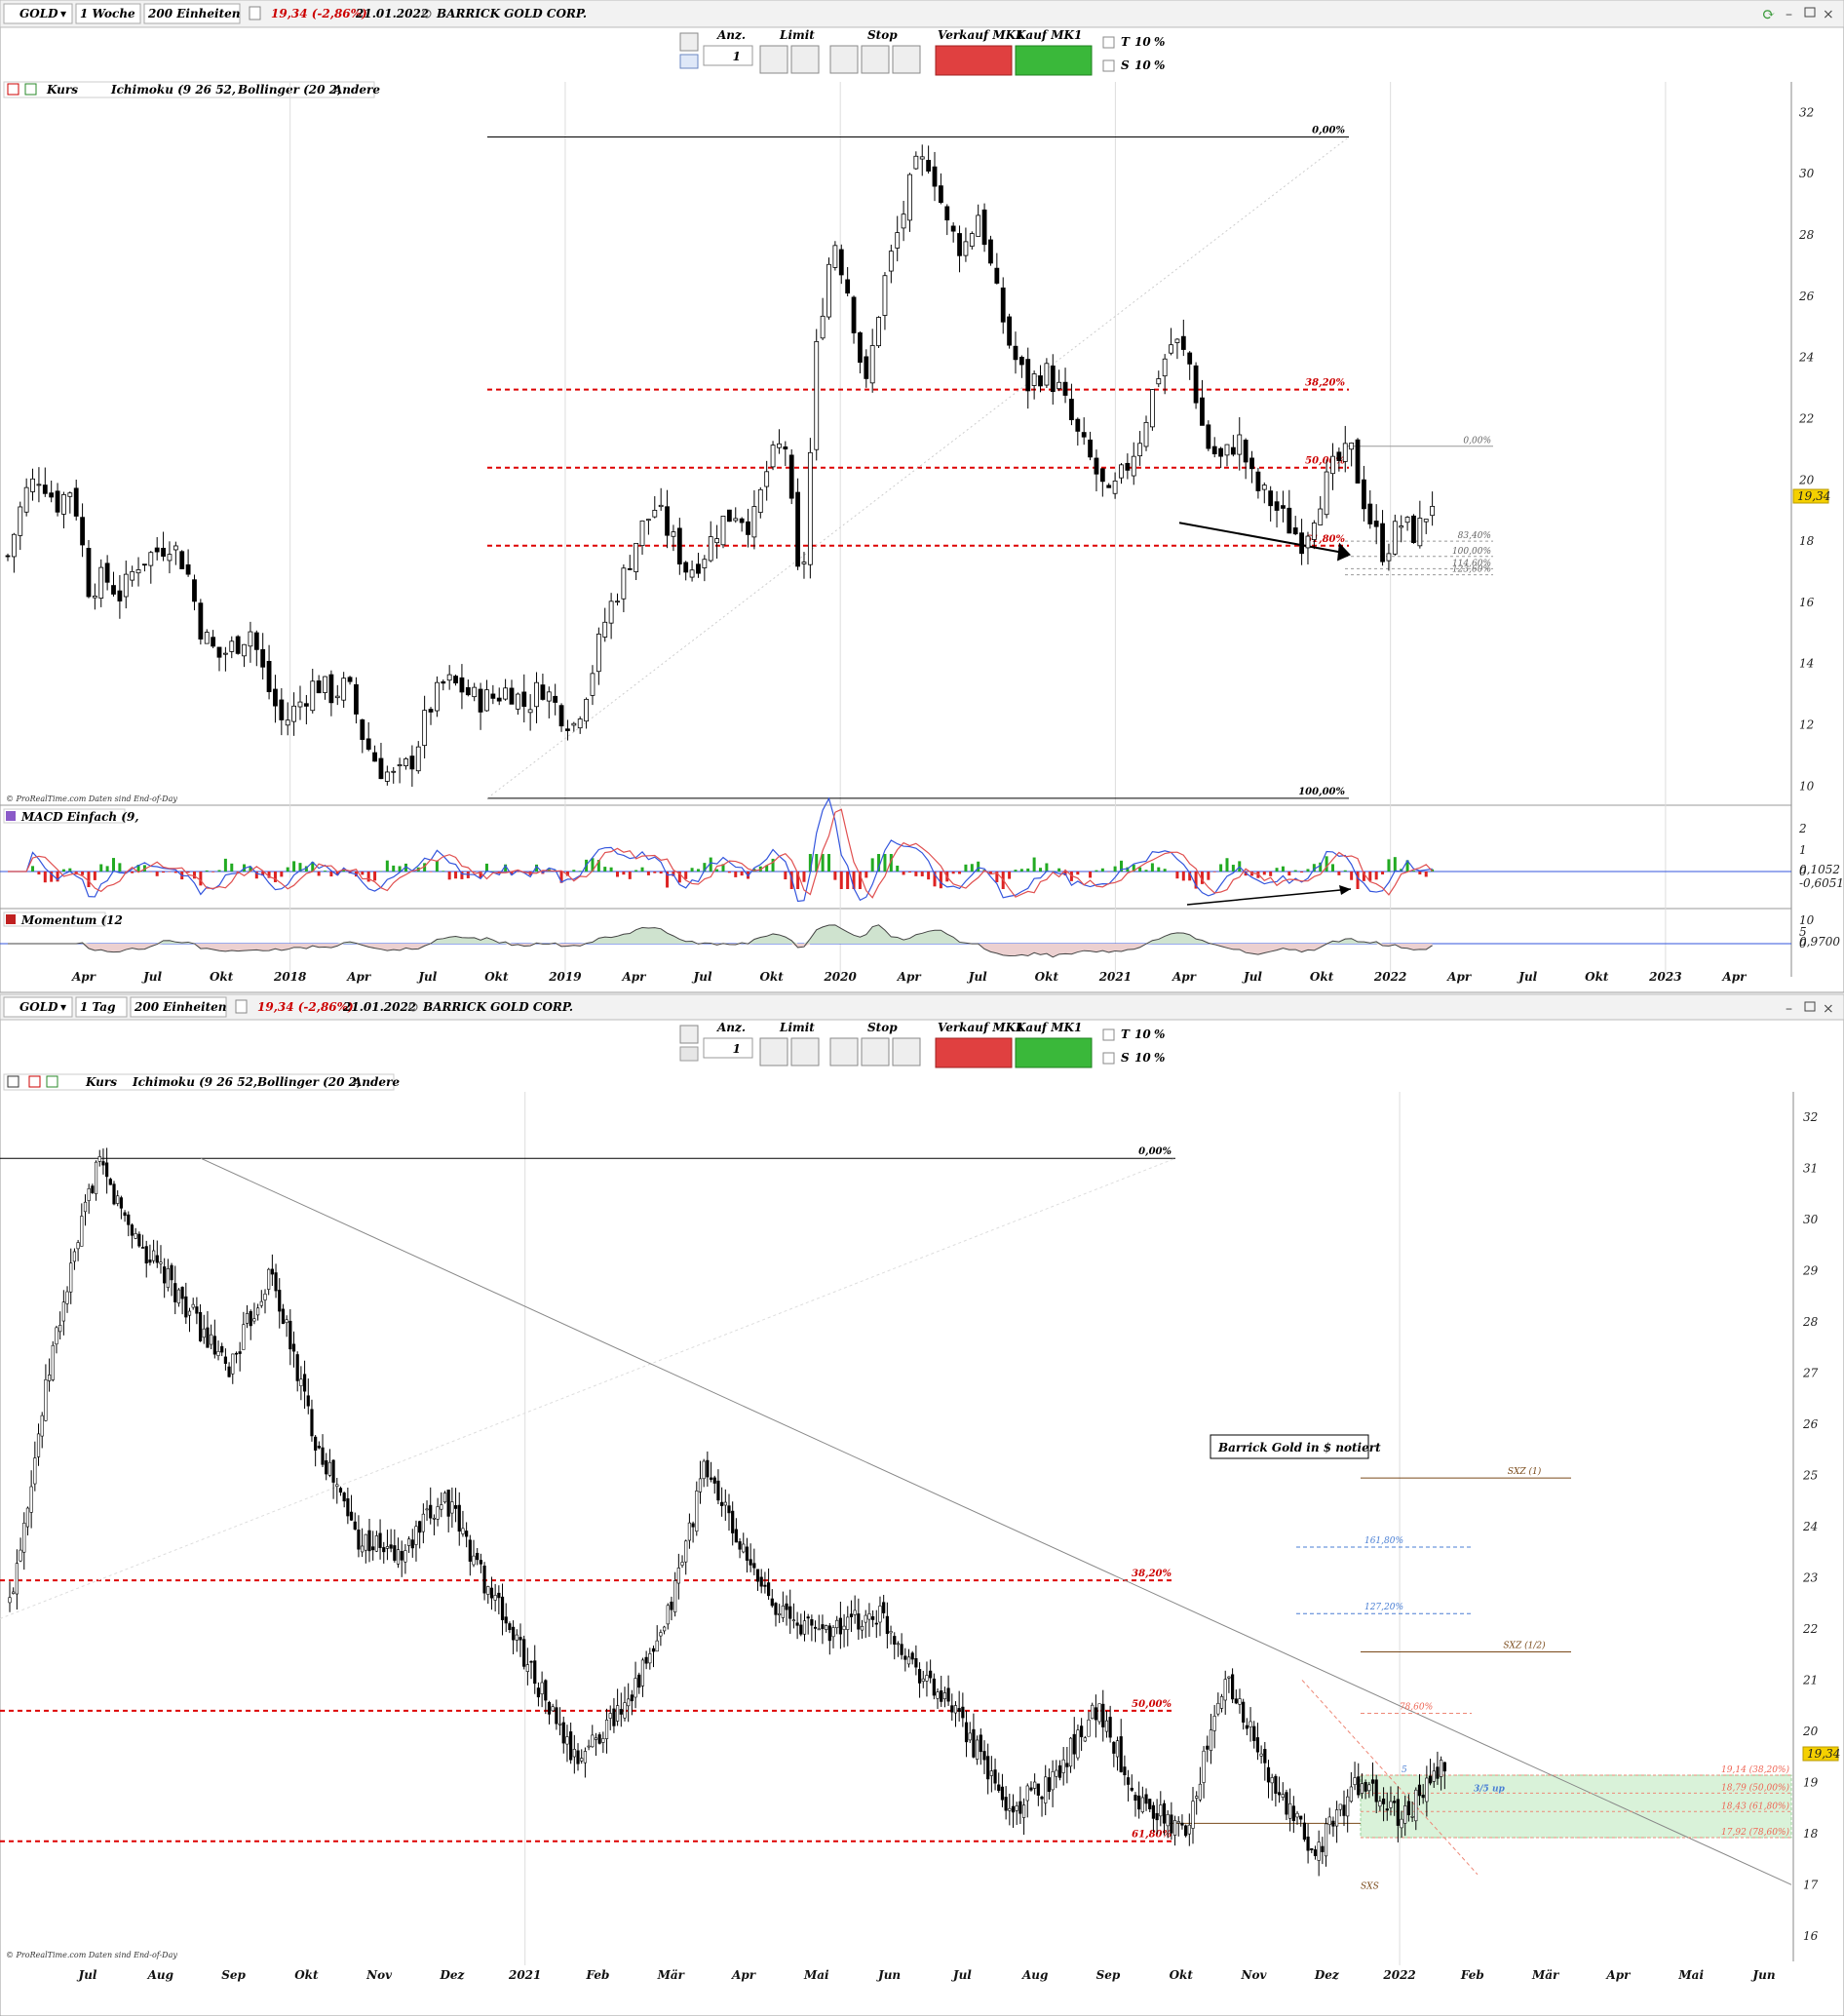 Image resolution: width=1844 pixels, height=2016 pixels. I want to click on momentum-label: Momentum (12, so click(71, 920).